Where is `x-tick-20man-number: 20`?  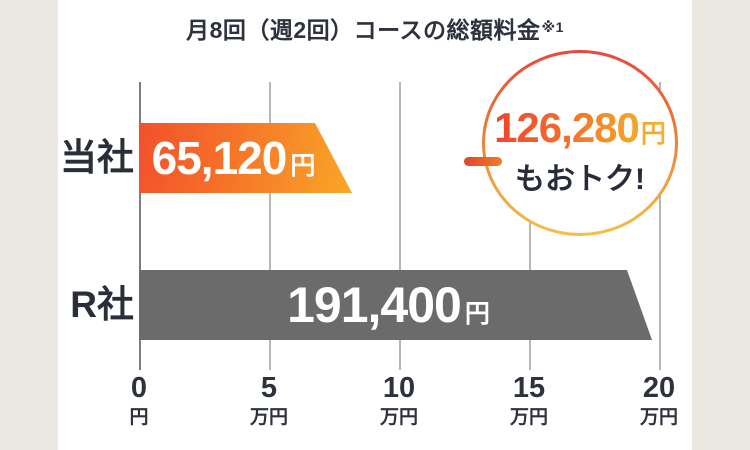
x-tick-20man-number: 20 is located at coordinates (659, 388).